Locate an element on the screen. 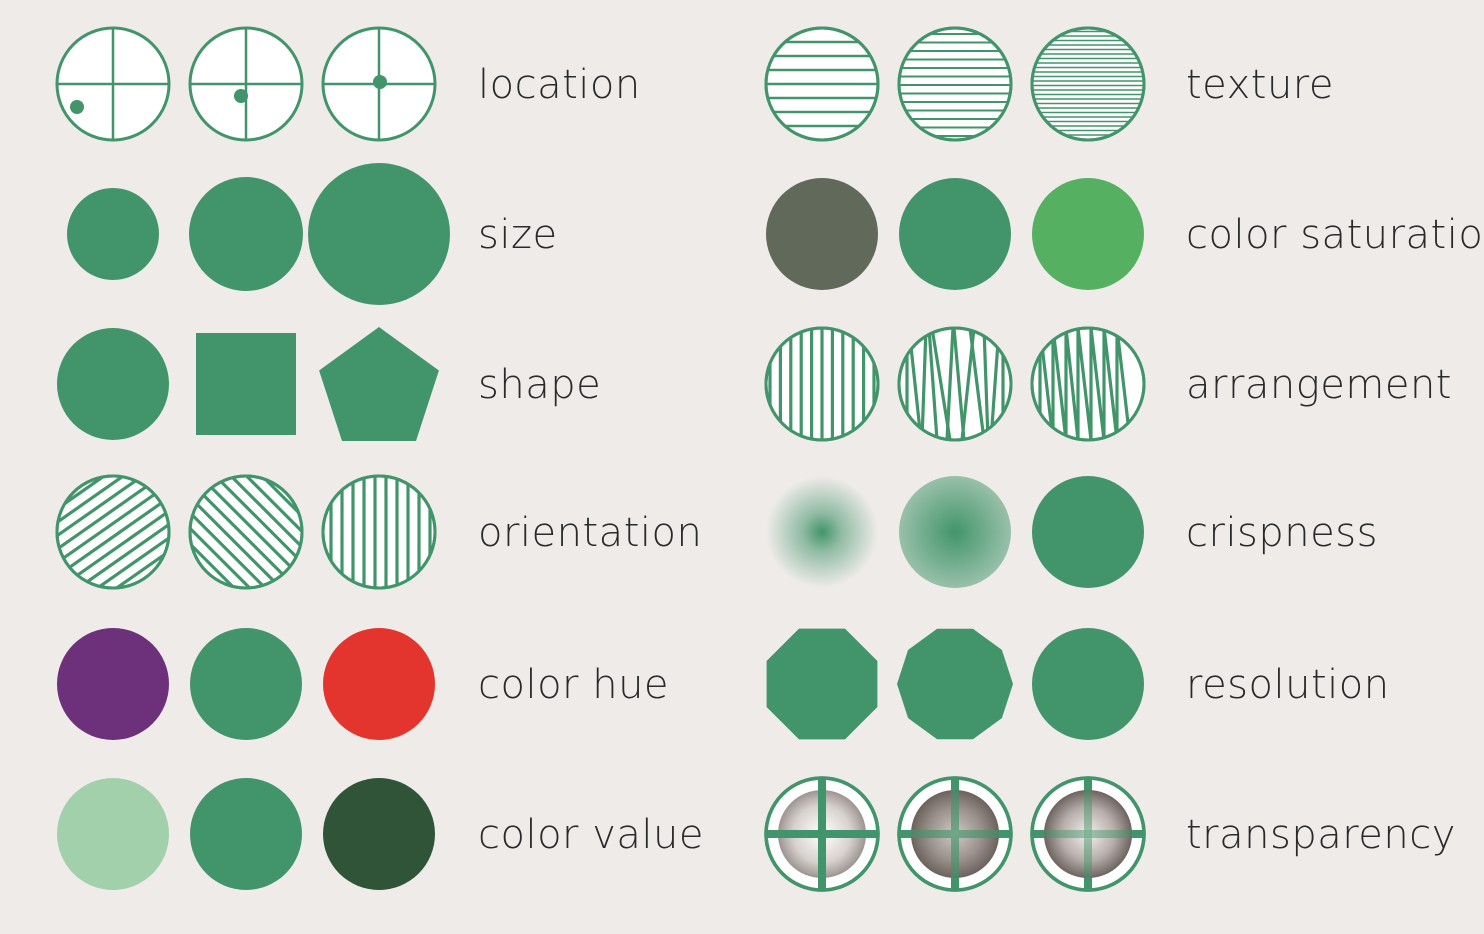 This screenshot has height=934, width=1484. variable-row-color-value: color value is located at coordinates (380, 834).